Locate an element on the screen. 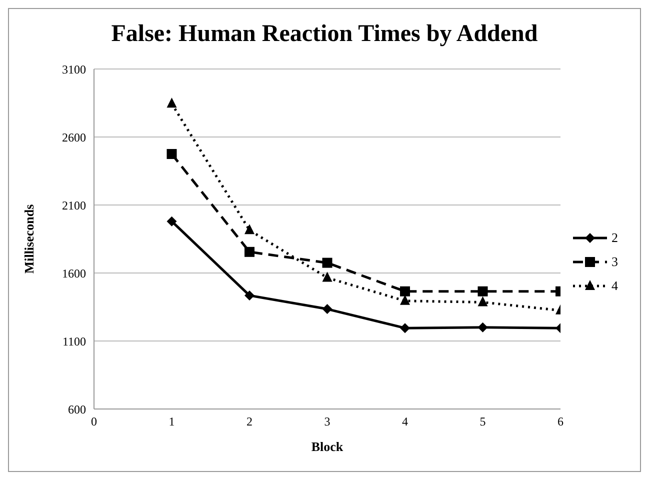  x-tick-label: 0 is located at coordinates (94, 421).